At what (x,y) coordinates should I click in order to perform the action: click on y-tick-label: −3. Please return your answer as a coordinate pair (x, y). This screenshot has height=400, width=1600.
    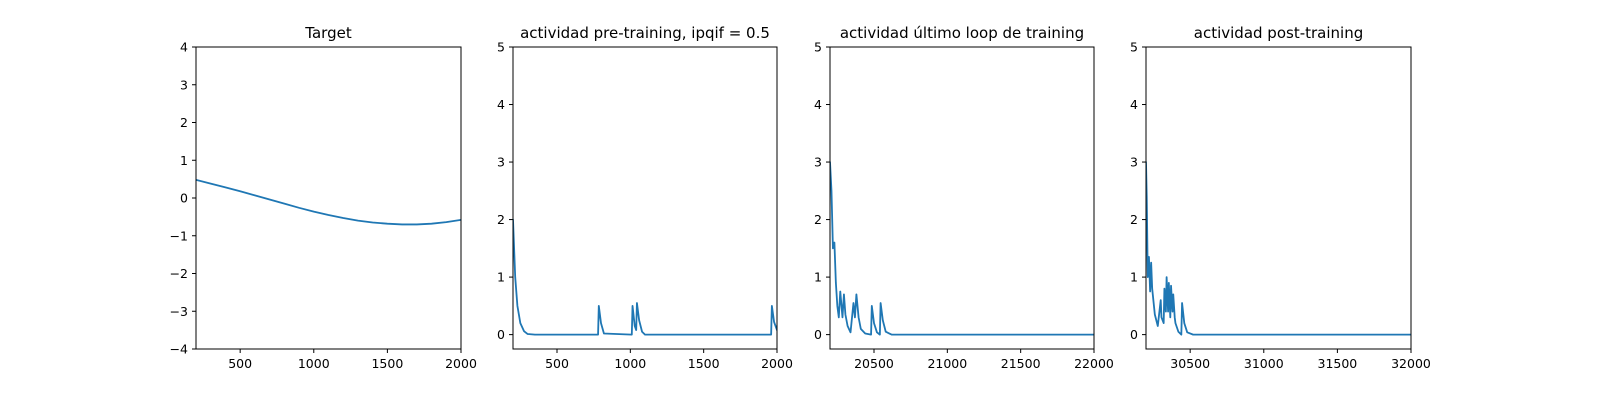
    Looking at the image, I should click on (179, 311).